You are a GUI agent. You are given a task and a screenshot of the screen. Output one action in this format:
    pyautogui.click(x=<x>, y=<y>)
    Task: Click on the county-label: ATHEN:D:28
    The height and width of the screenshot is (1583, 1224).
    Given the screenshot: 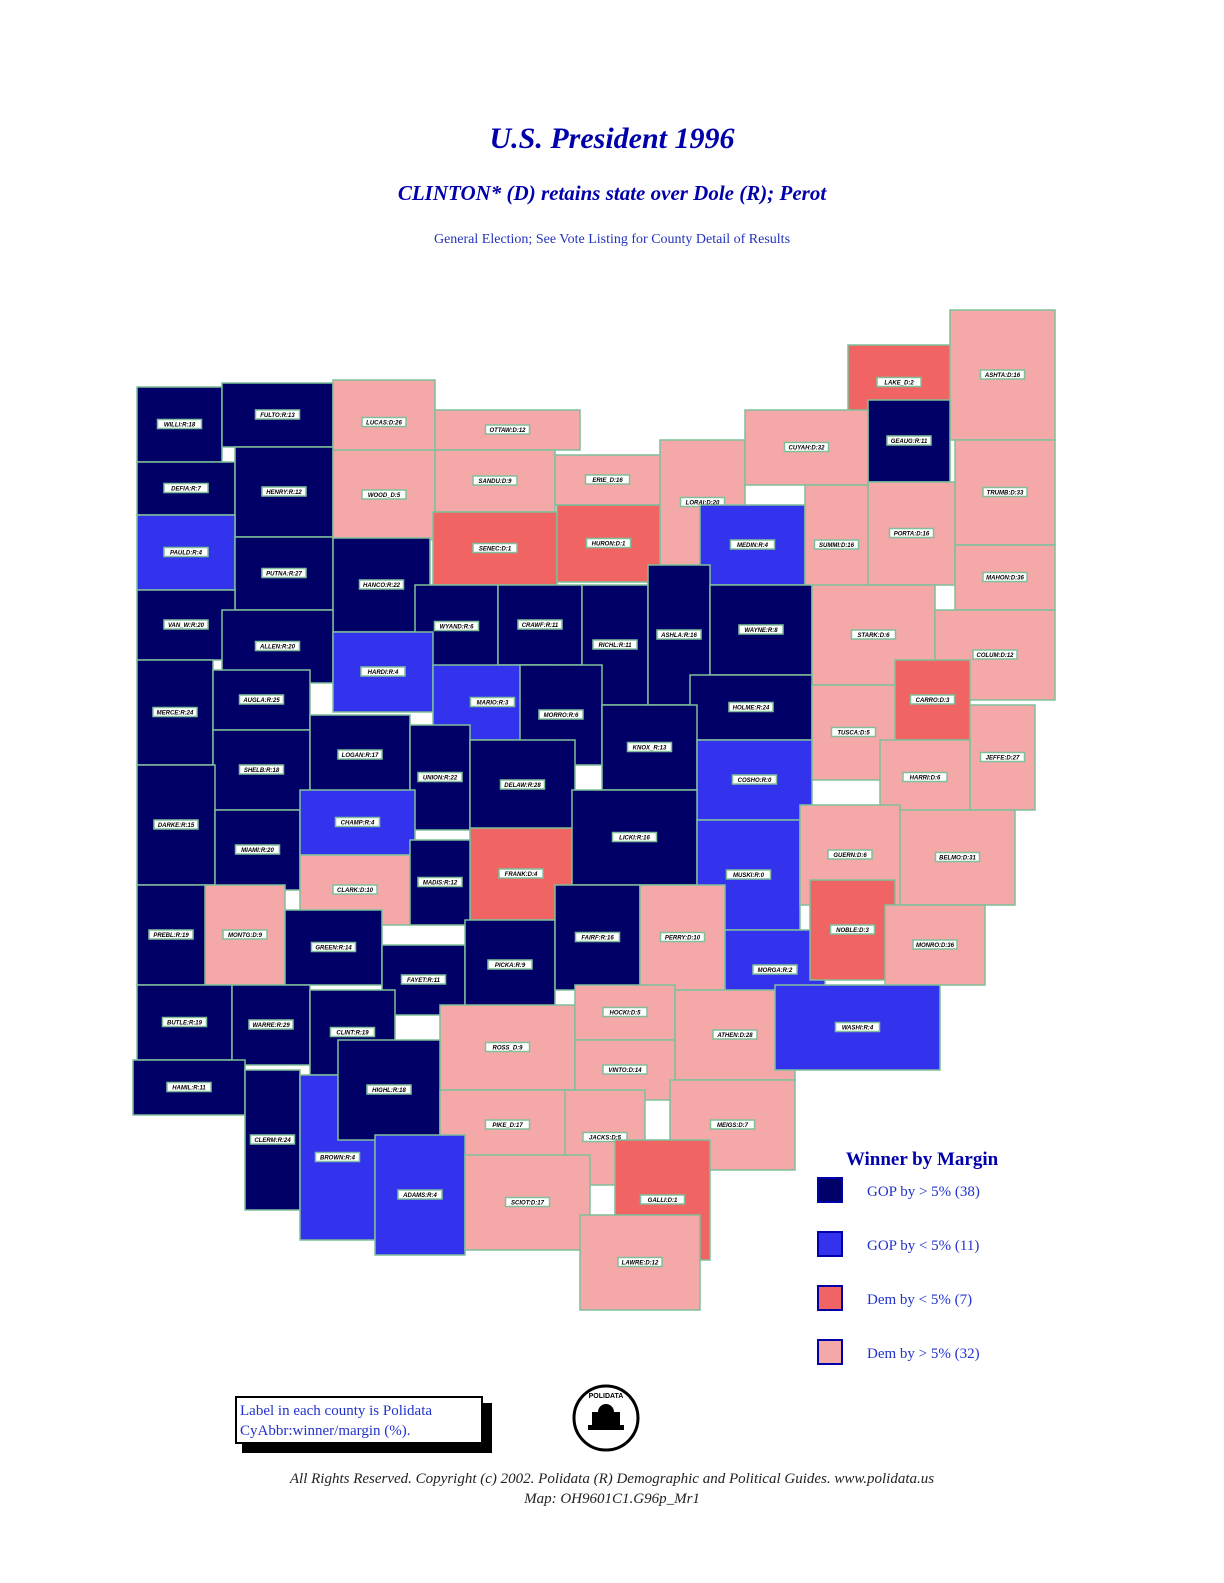 What is the action you would take?
    pyautogui.click(x=734, y=1036)
    